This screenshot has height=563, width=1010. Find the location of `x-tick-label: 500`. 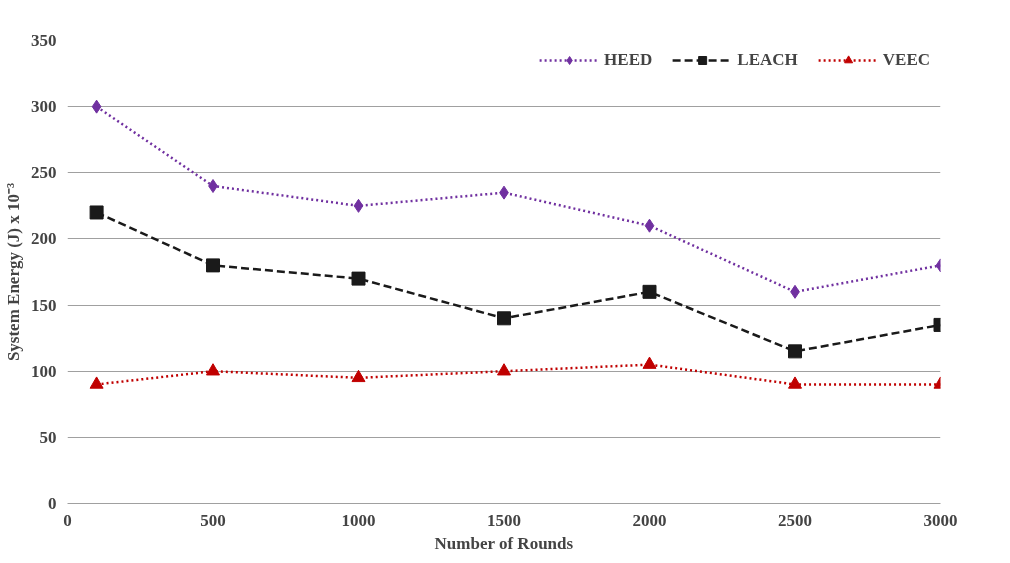

x-tick-label: 500 is located at coordinates (213, 520).